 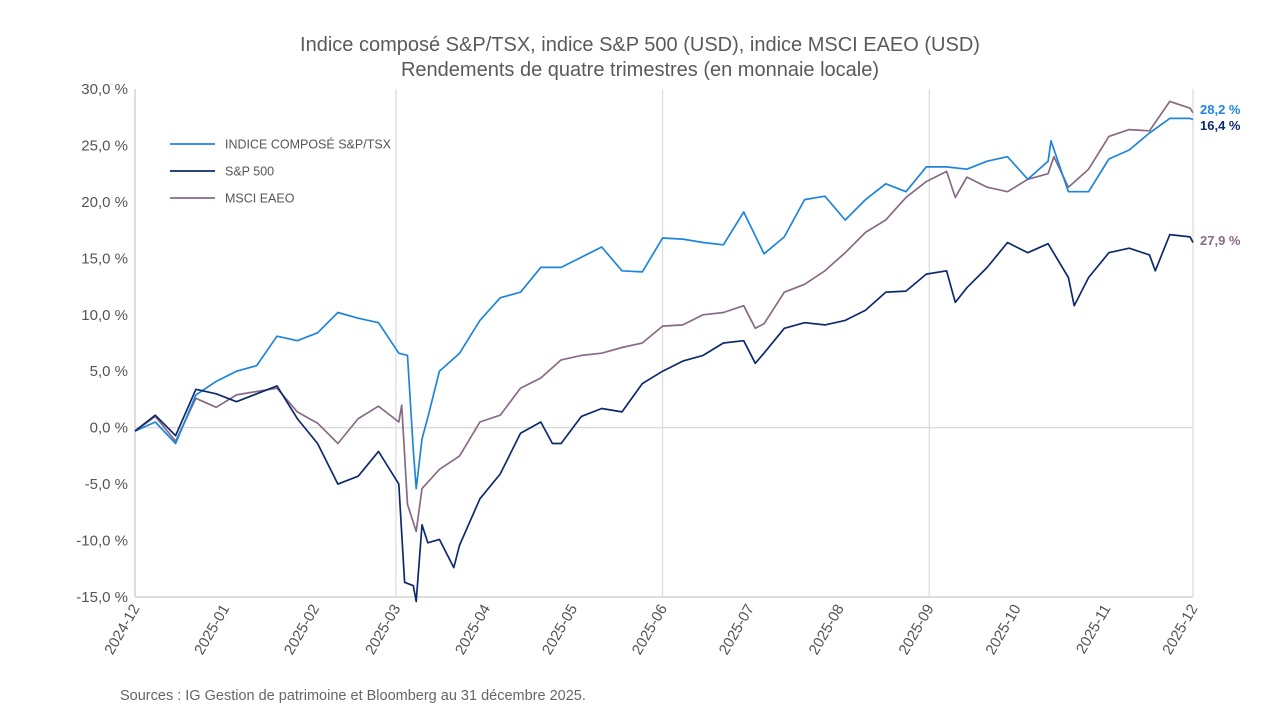 I want to click on y-tick-label: 25,0 %, so click(x=104, y=145).